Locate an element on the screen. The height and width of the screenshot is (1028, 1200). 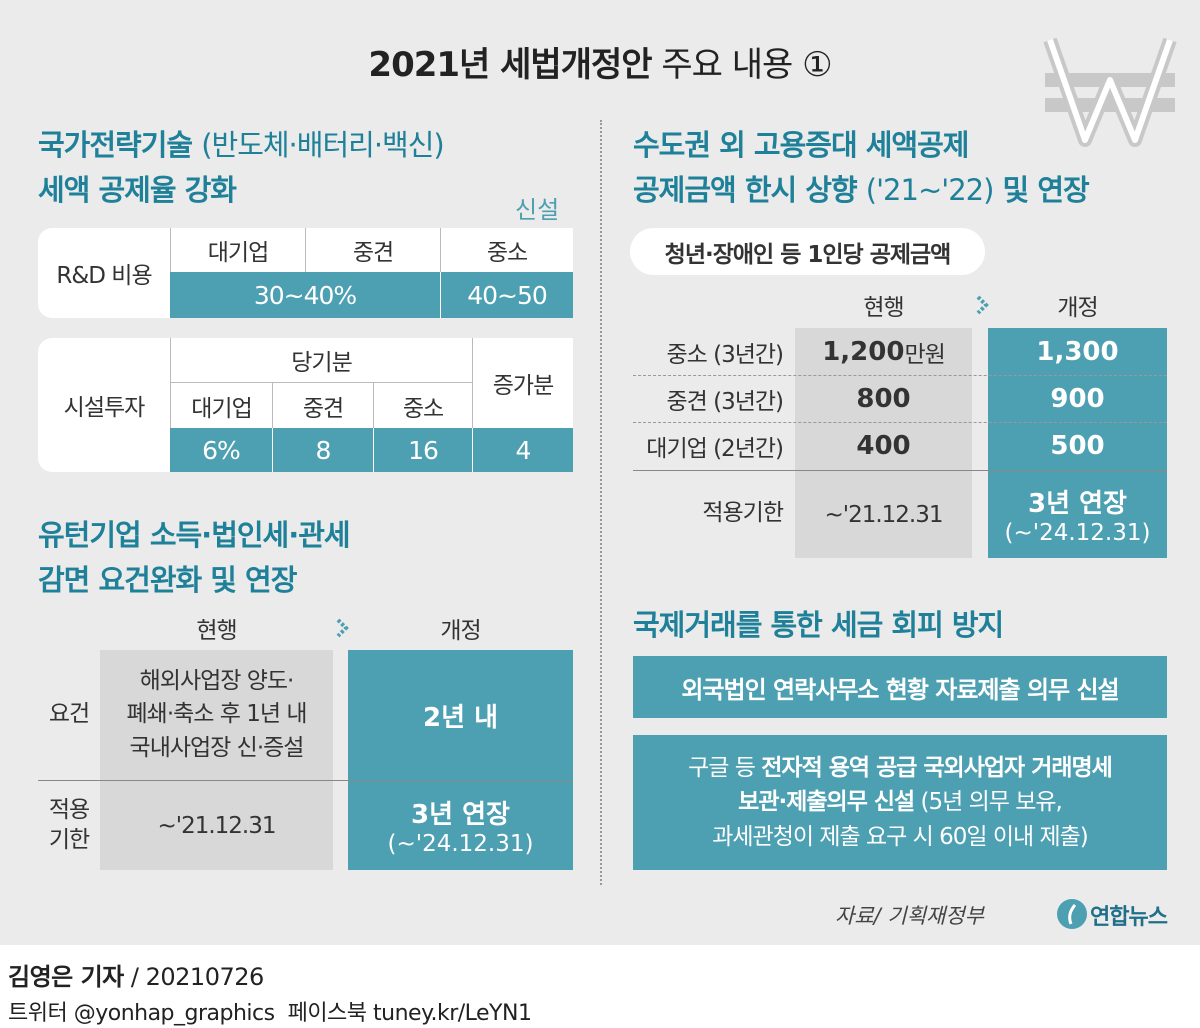
value-cell: 40~50 is located at coordinates (506, 295).